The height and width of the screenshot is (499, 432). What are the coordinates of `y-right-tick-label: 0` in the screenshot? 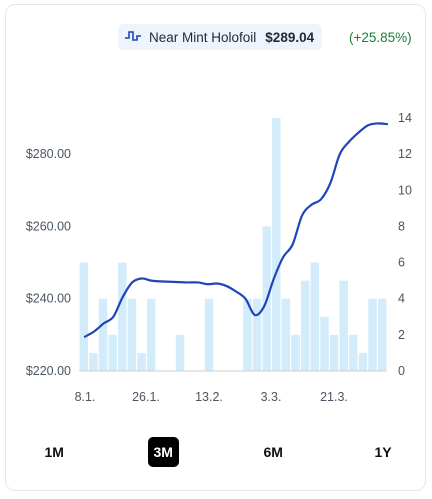 It's located at (401, 371).